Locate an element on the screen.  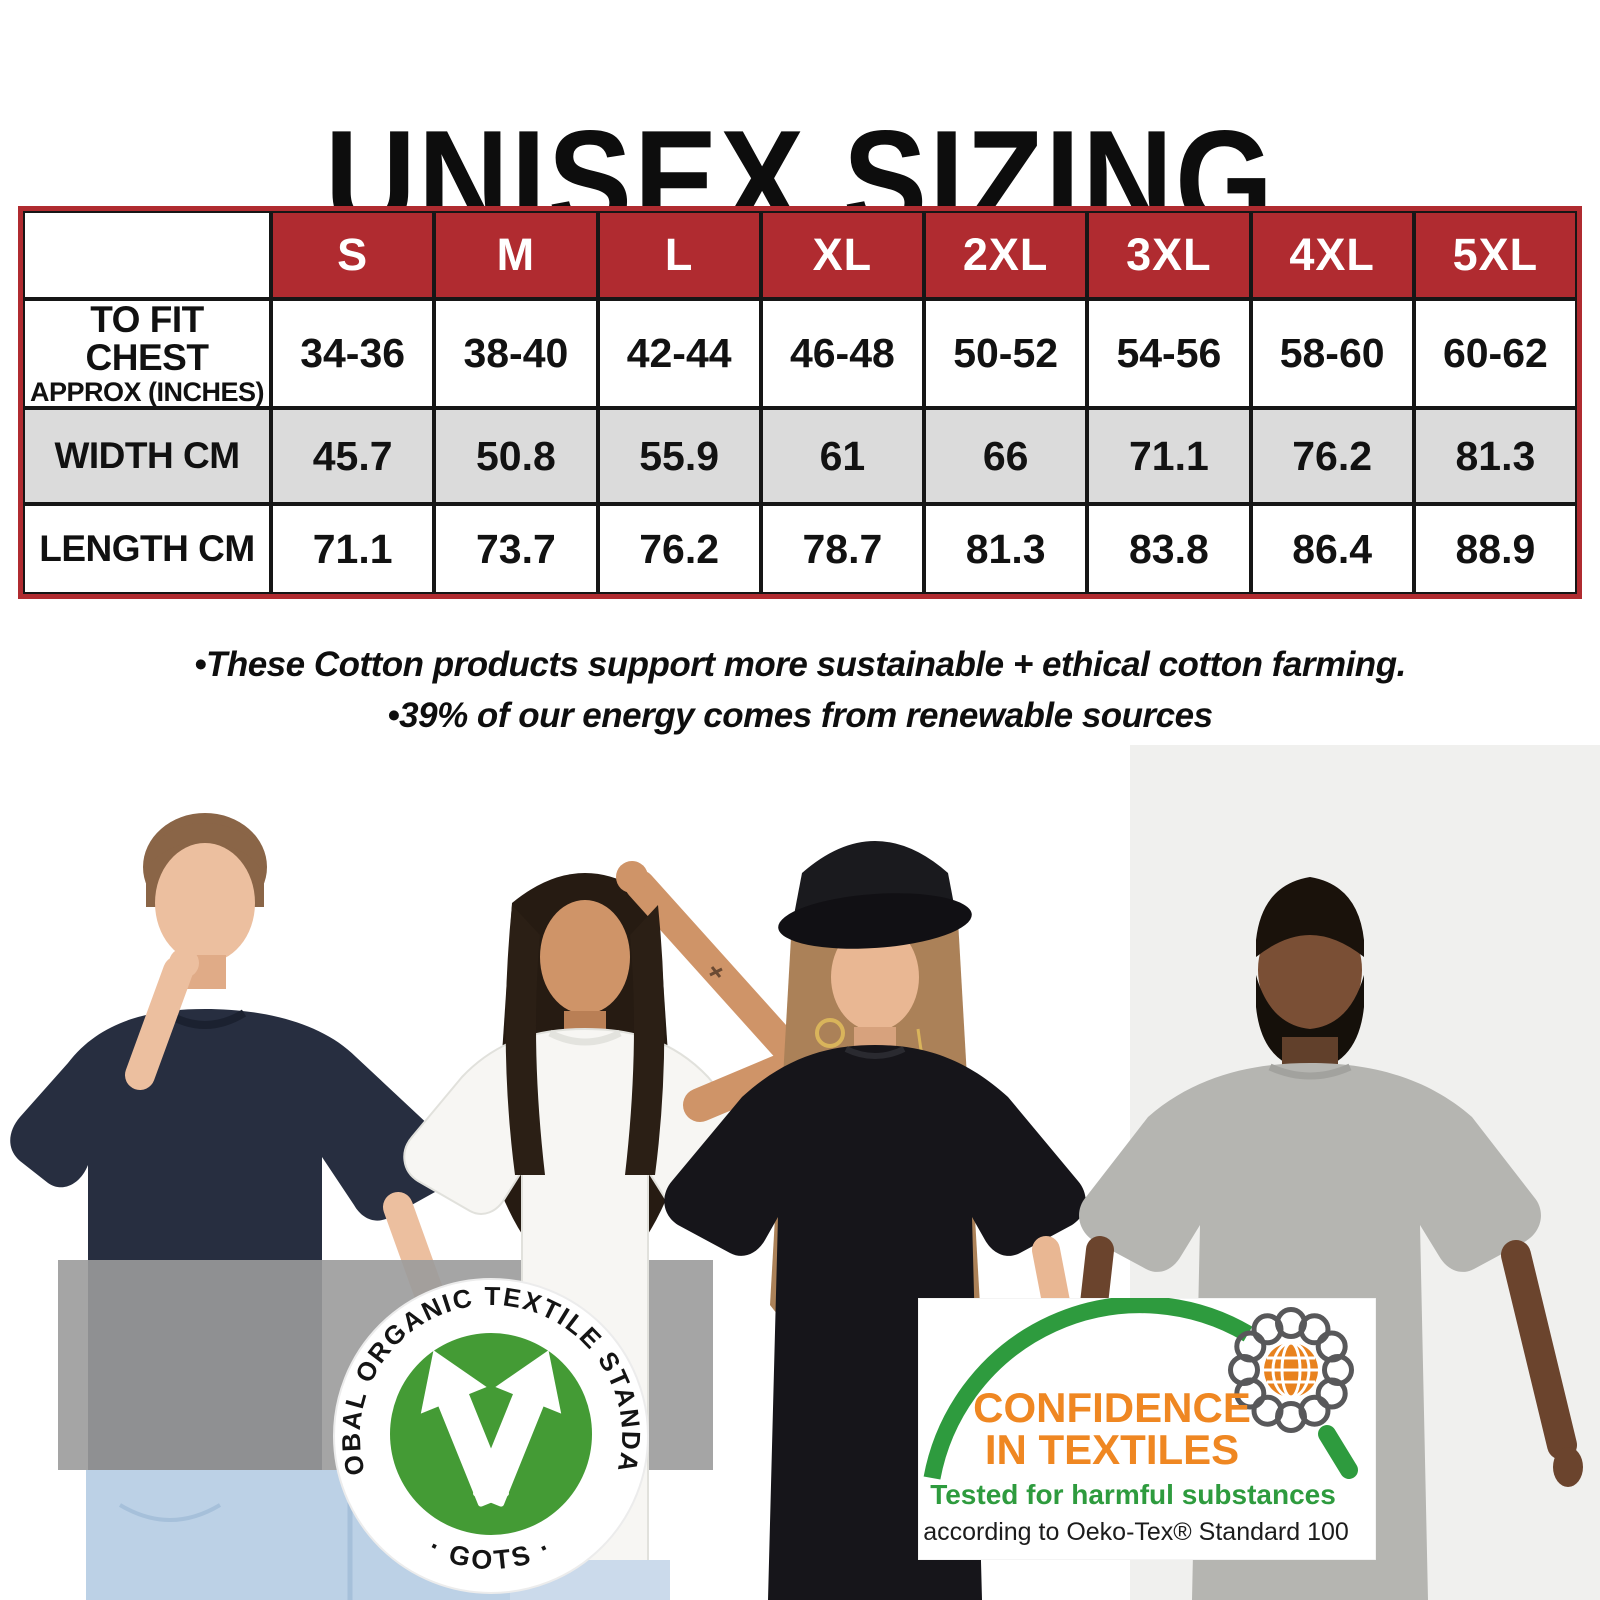
size-header-cell: S is located at coordinates (353, 255).